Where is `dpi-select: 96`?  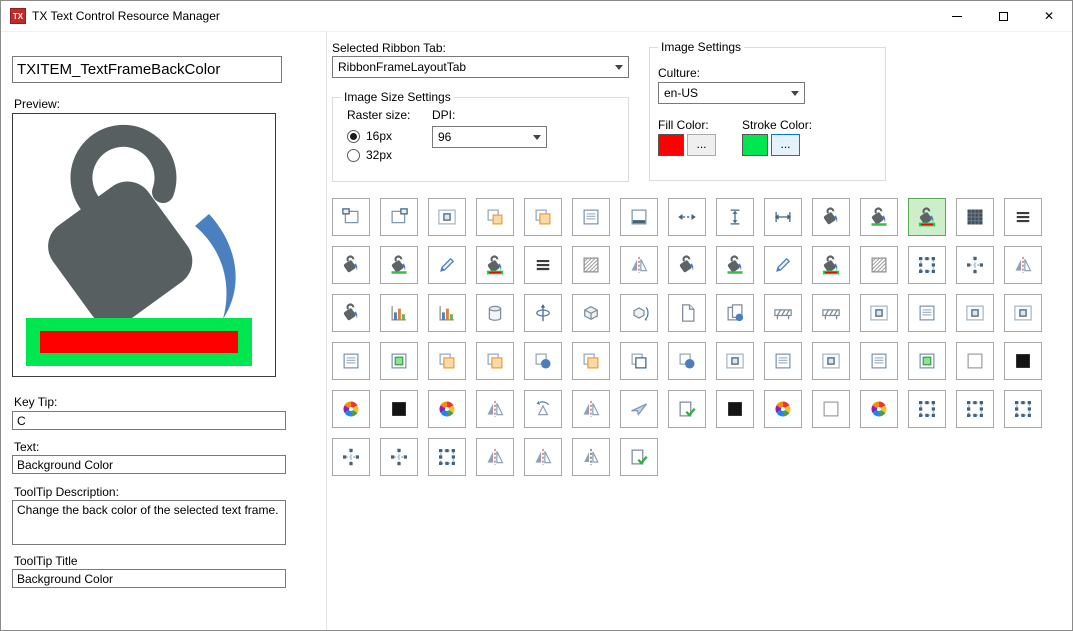 dpi-select: 96 is located at coordinates (489, 137).